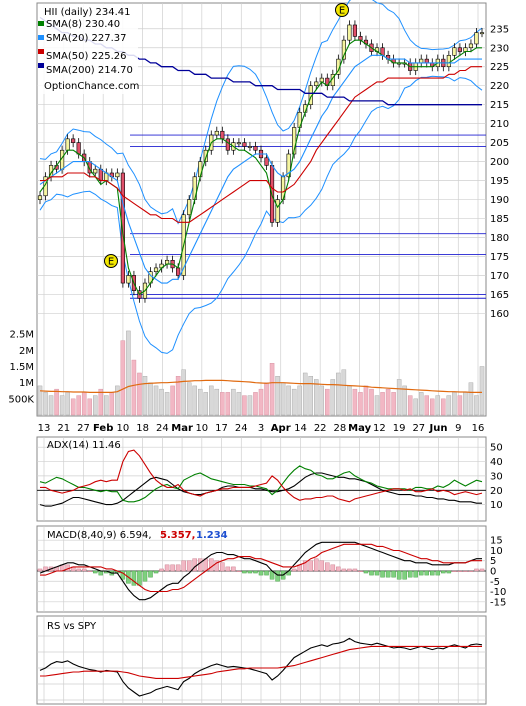  What do you see at coordinates (21, 399) in the screenshot?
I see `volume-tick-label: 500K` at bounding box center [21, 399].